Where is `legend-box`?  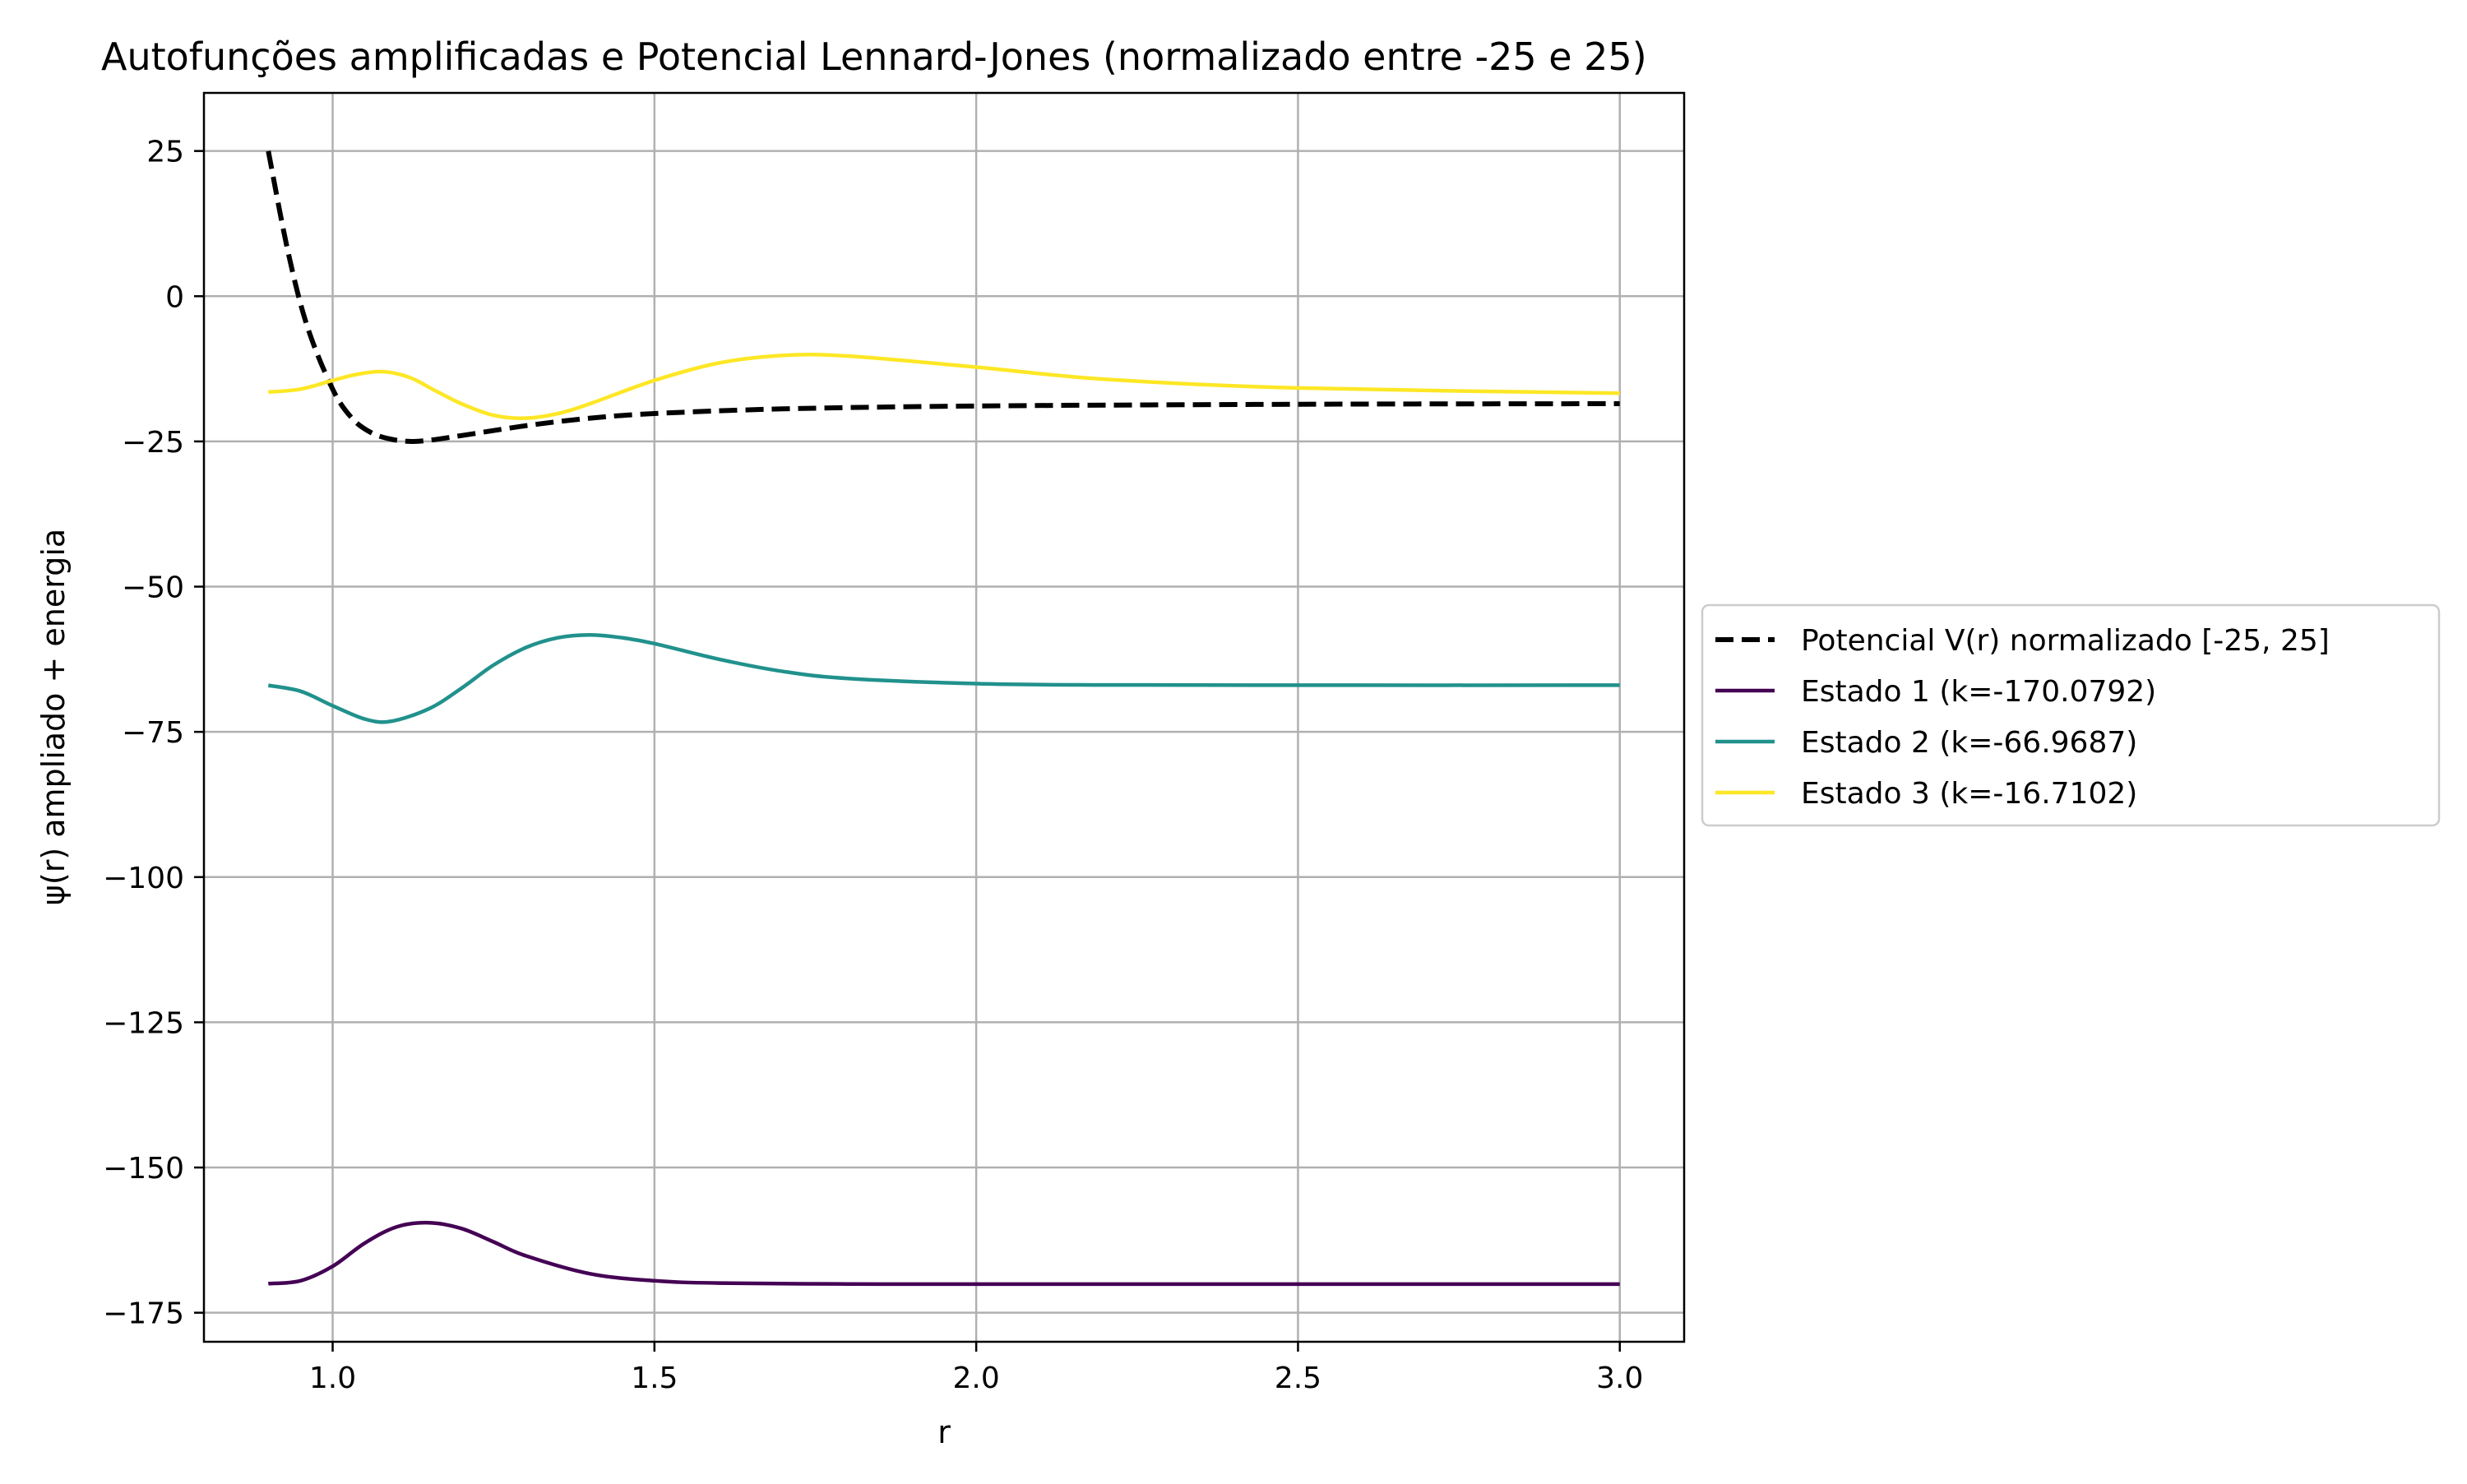
legend-box is located at coordinates (2071, 715).